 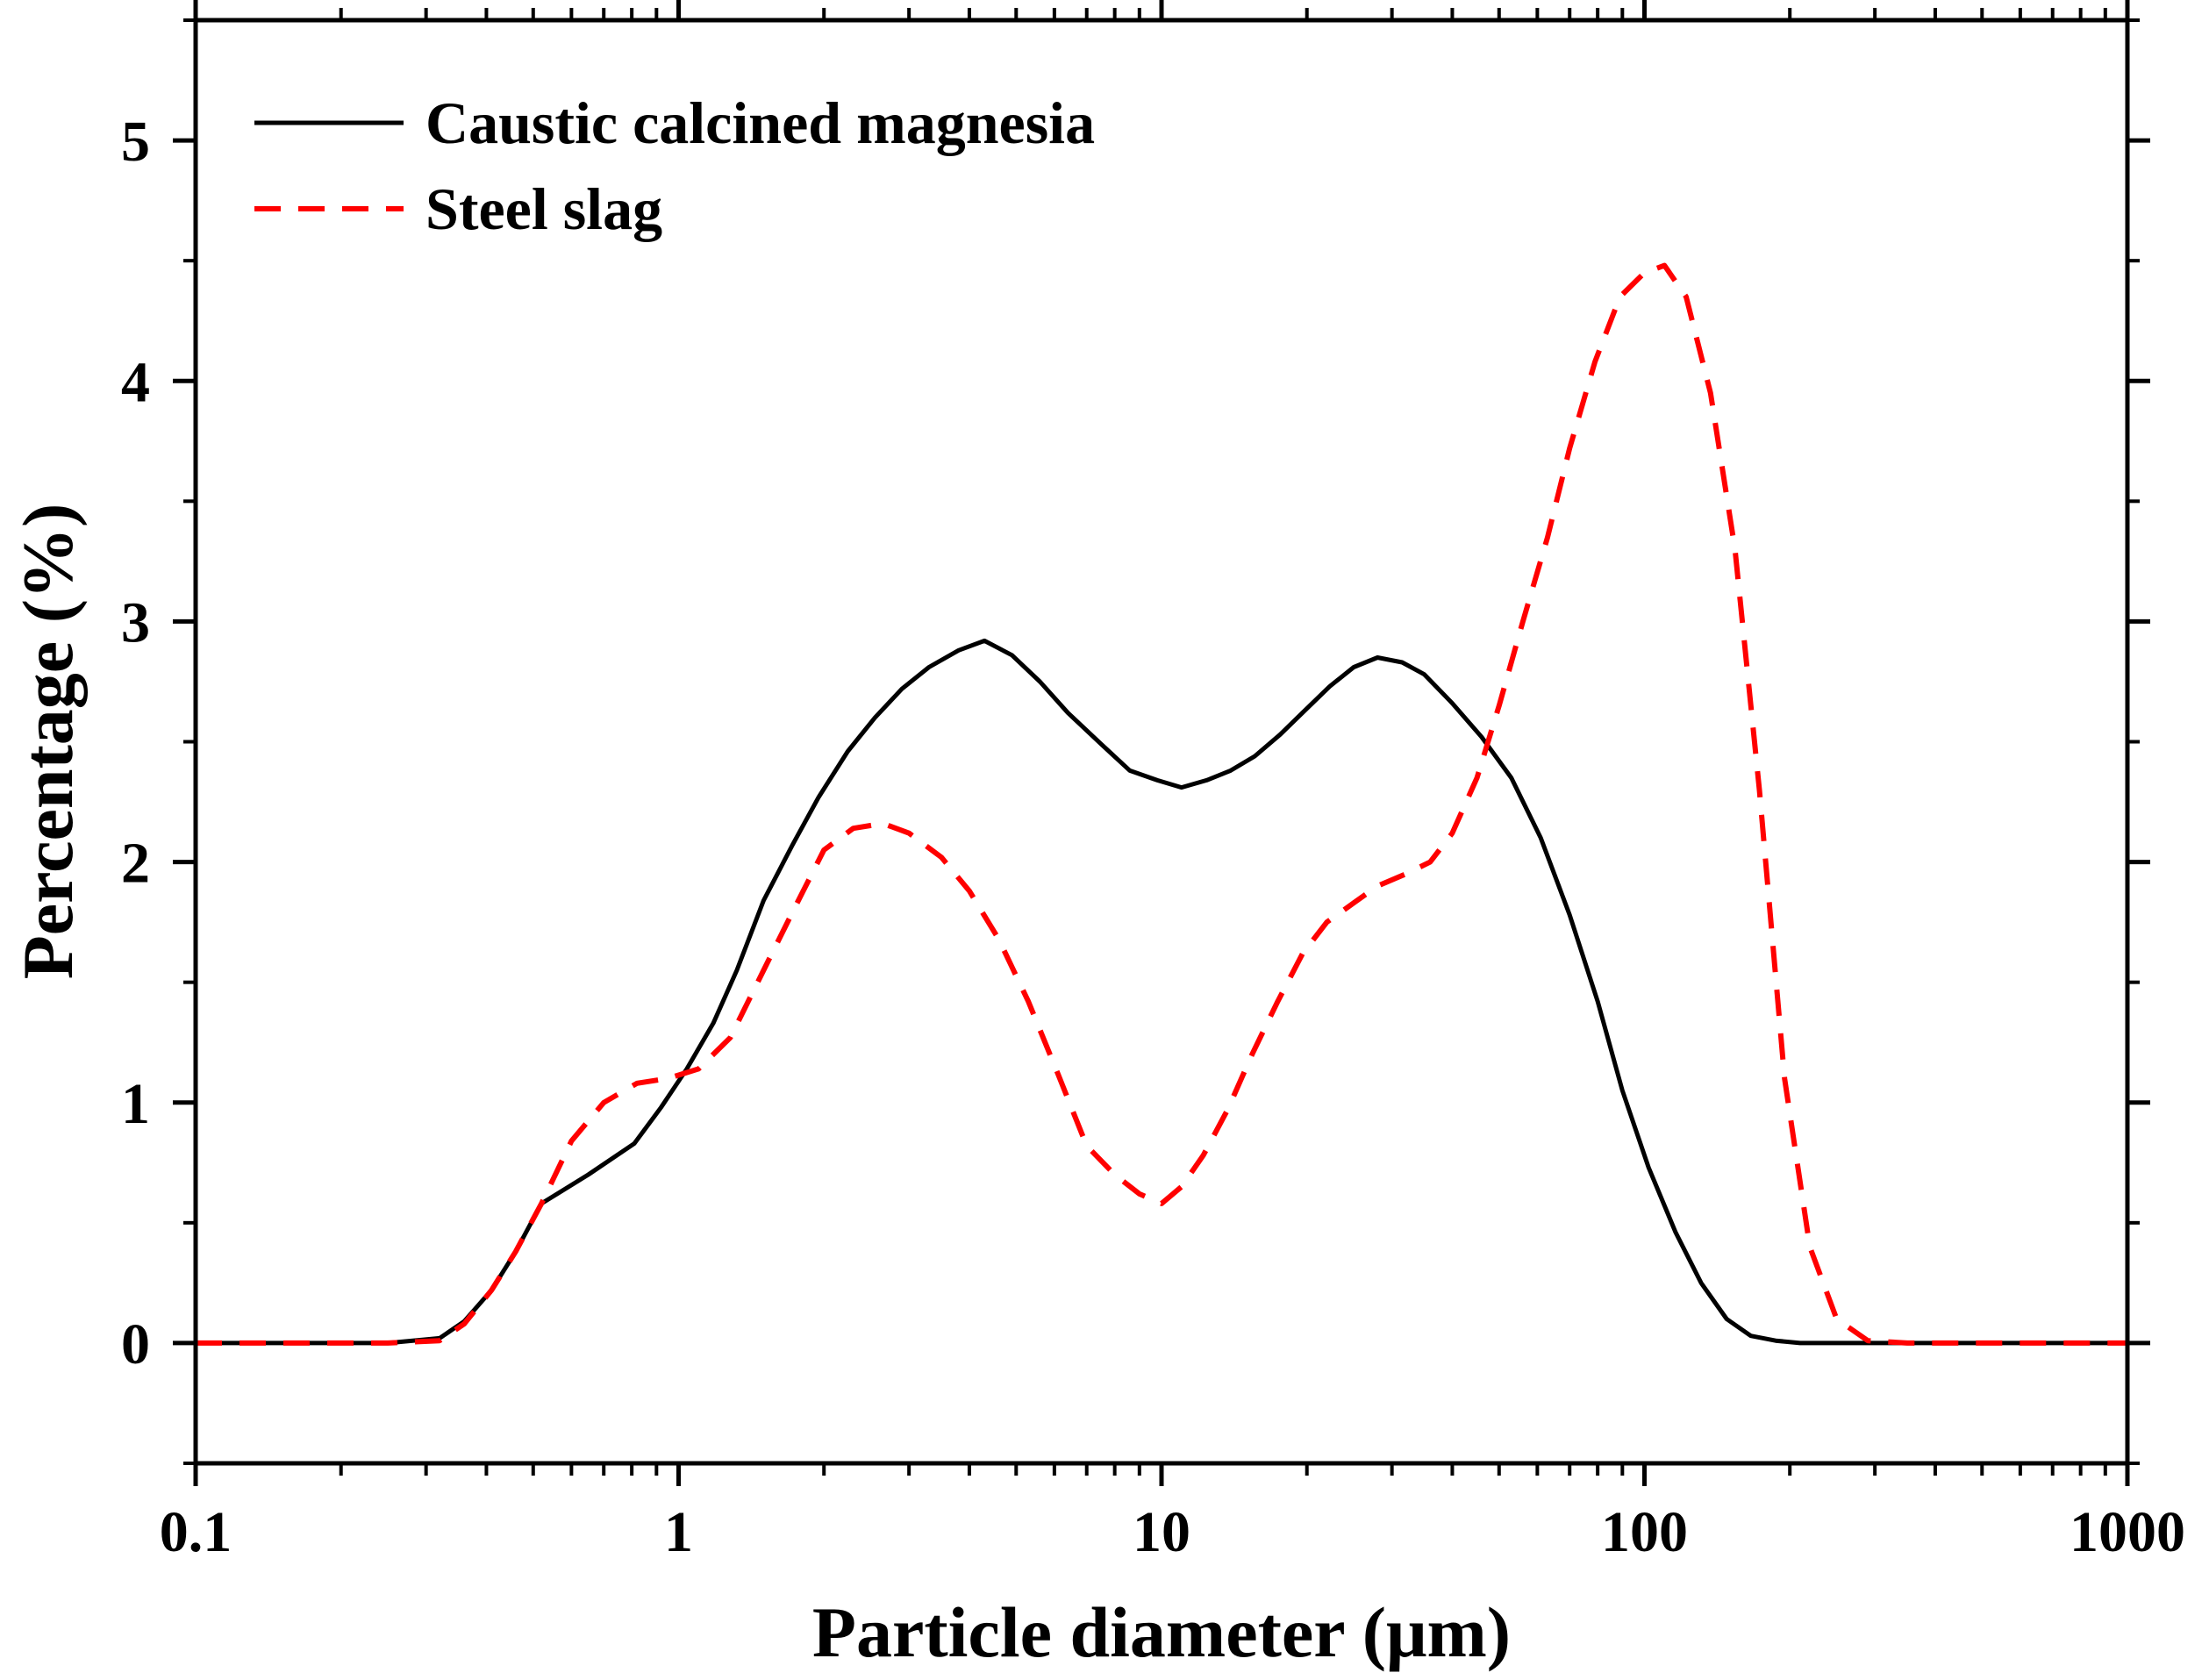 What do you see at coordinates (2127, 1532) in the screenshot?
I see `x-tick-label: 1000` at bounding box center [2127, 1532].